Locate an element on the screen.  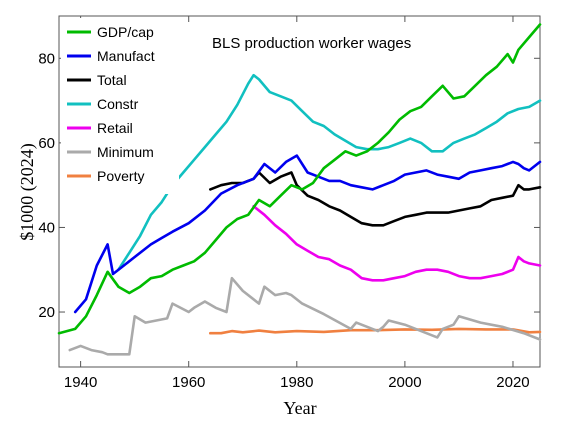
x-tick-label: 2000 is located at coordinates (404, 382).